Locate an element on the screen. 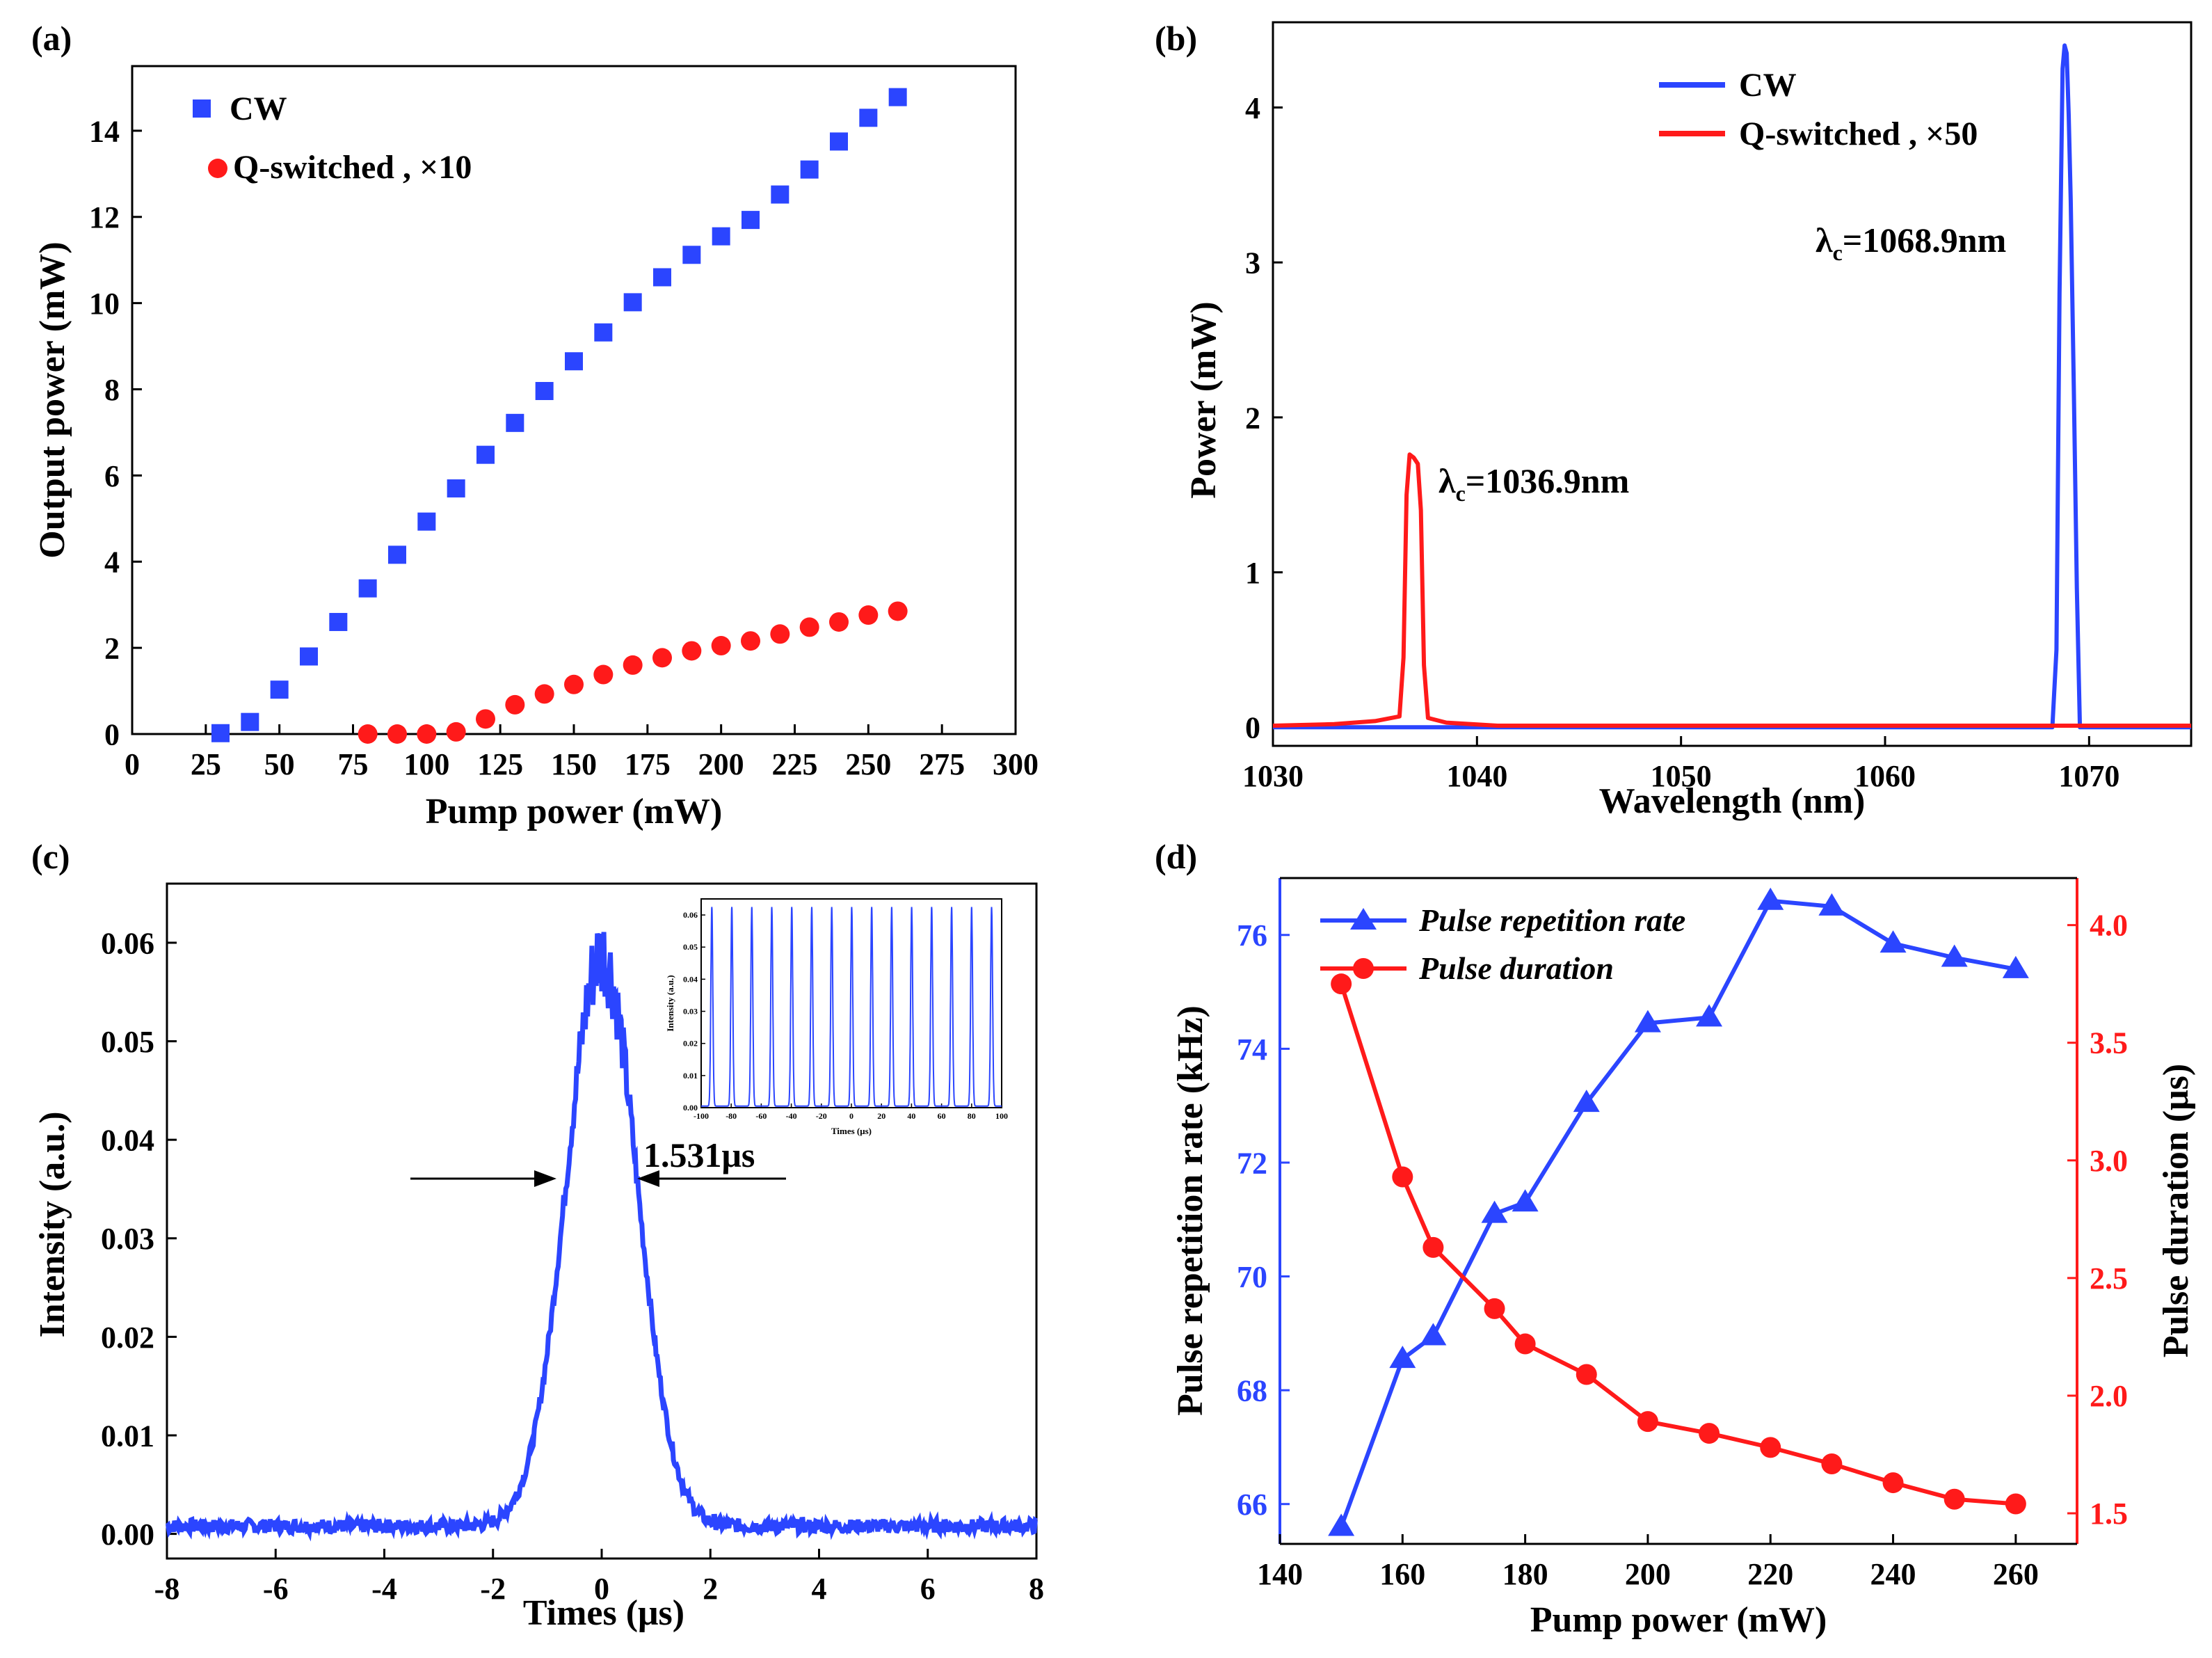 This screenshot has height=1658, width=2212. inset-y-tick-label: 0.02 is located at coordinates (690, 1044).